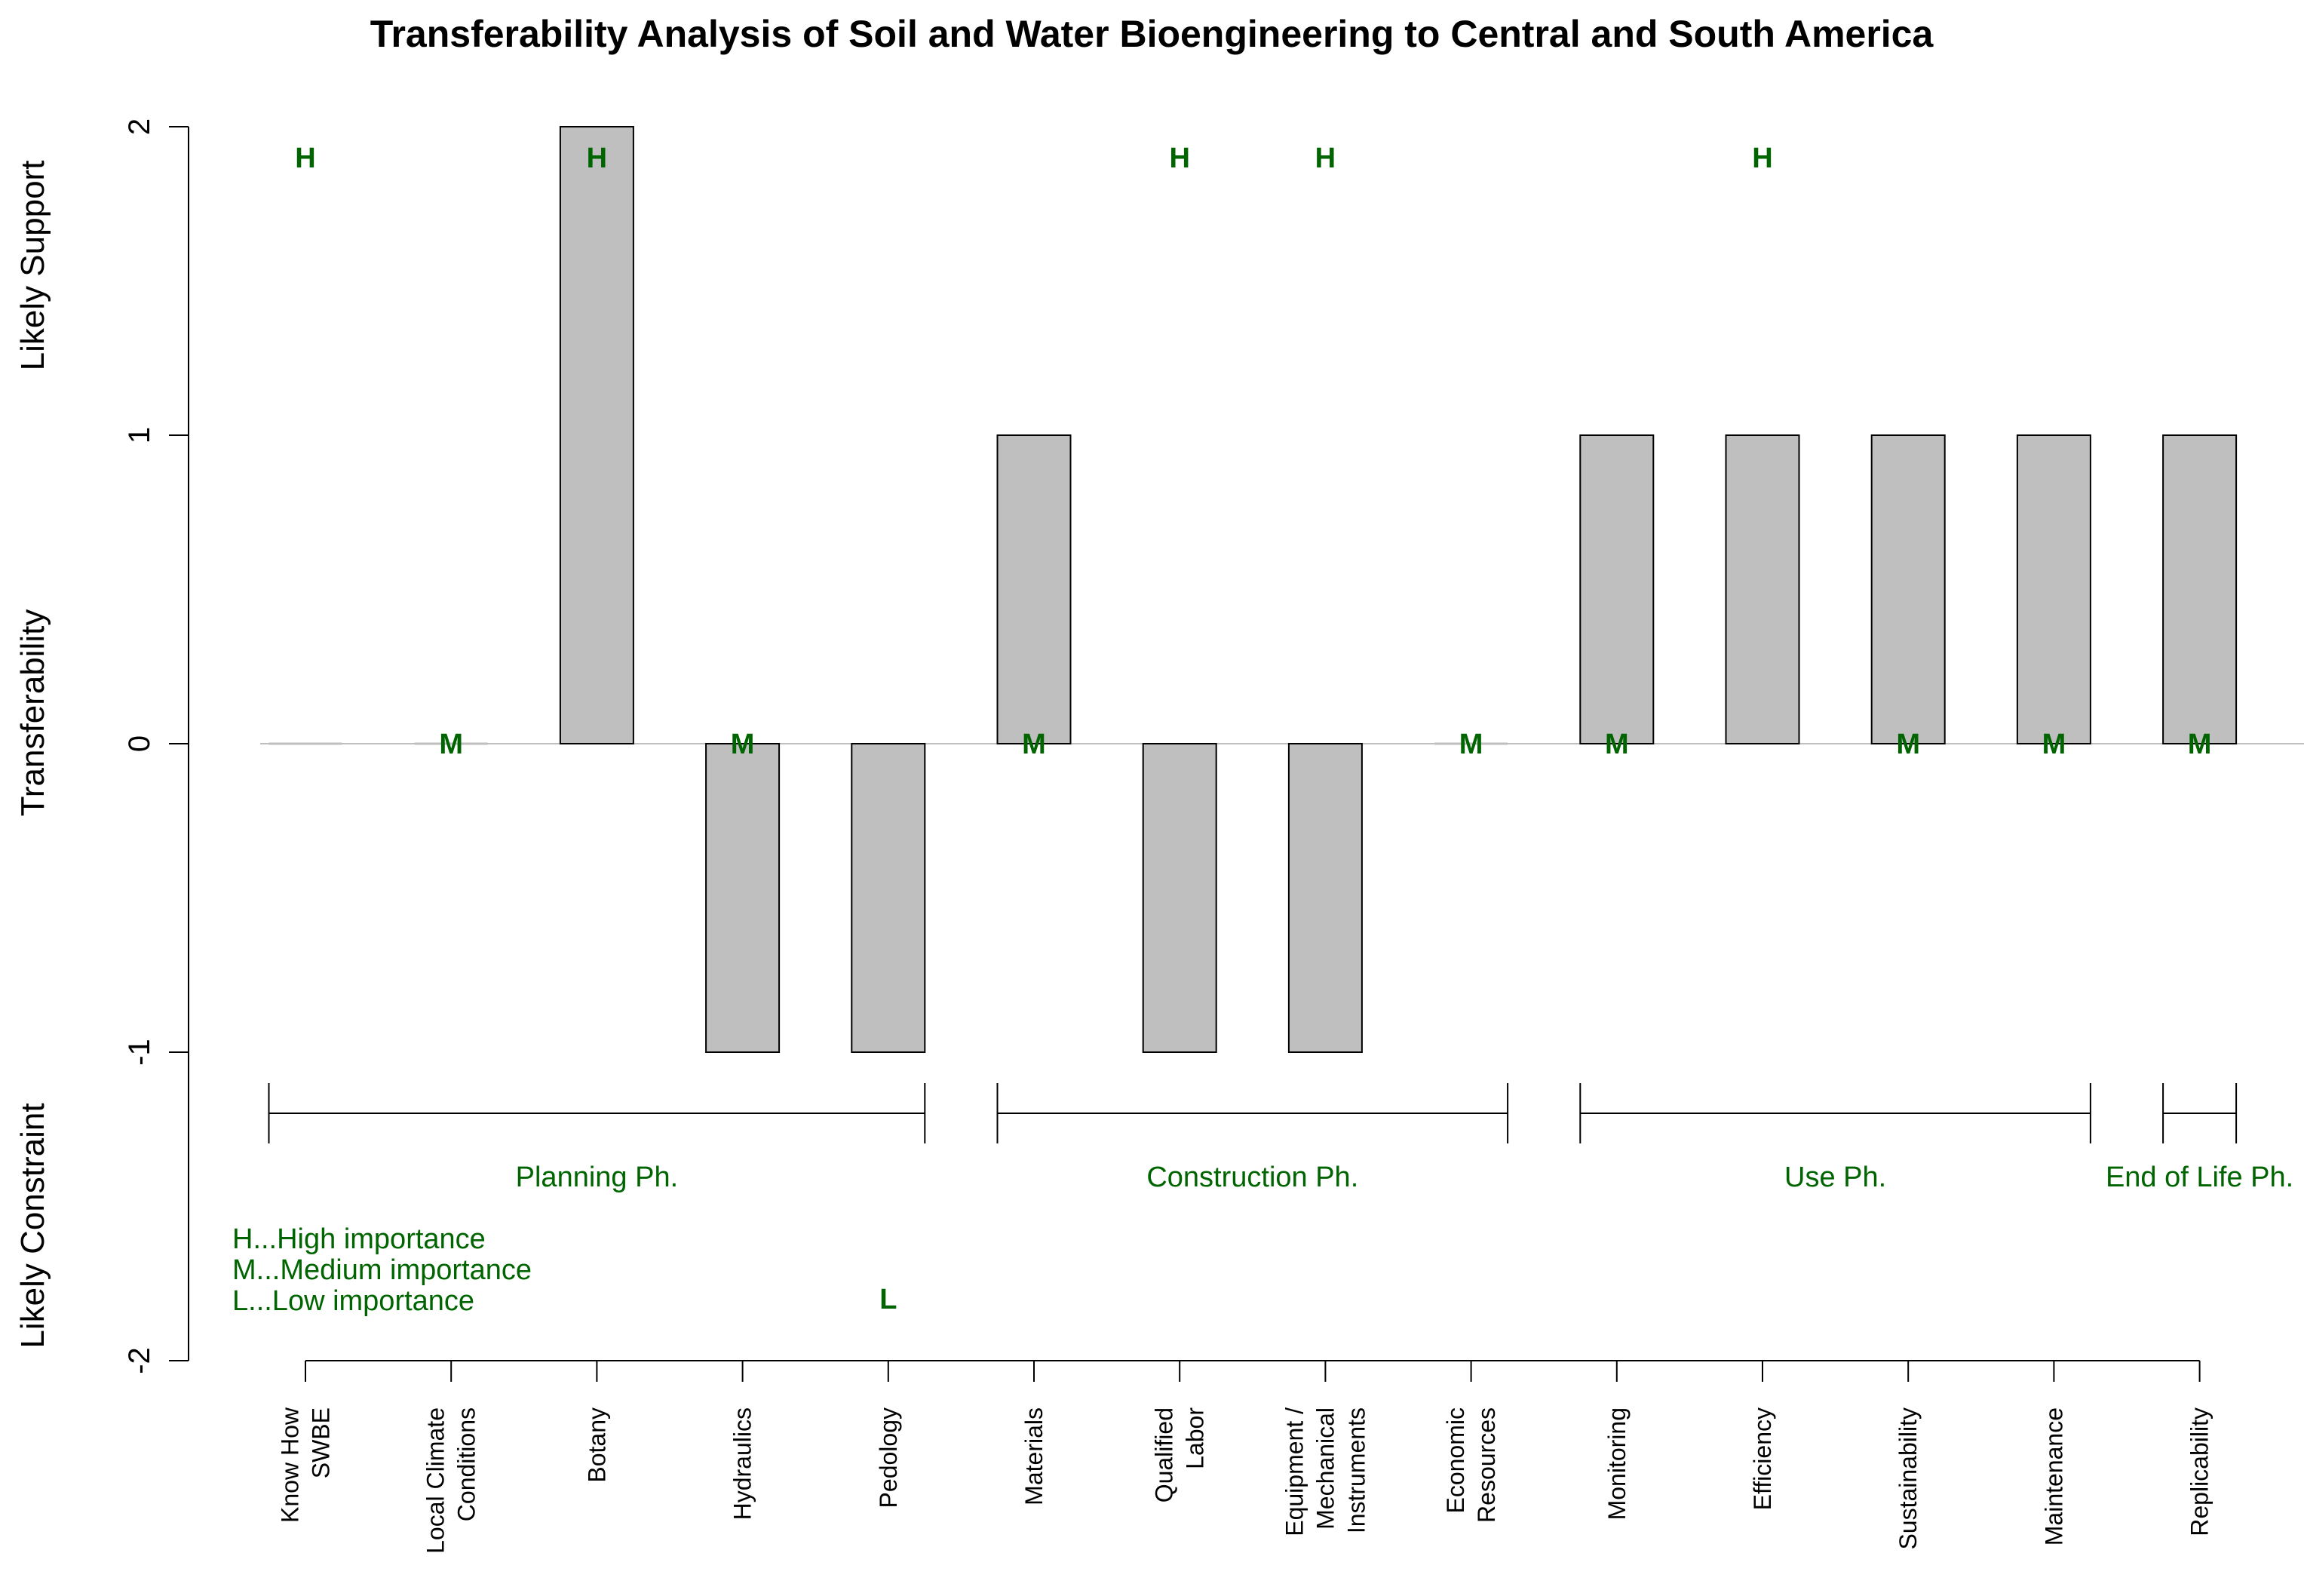 The image size is (2304, 1596). What do you see at coordinates (1356, 1470) in the screenshot?
I see `x-tick-label: Instruments` at bounding box center [1356, 1470].